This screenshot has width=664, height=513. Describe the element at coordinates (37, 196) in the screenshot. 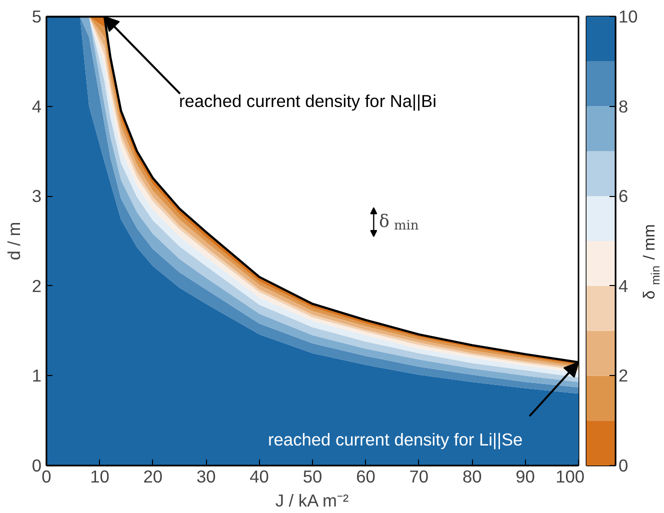

I see `y-tick-label: 3` at that location.